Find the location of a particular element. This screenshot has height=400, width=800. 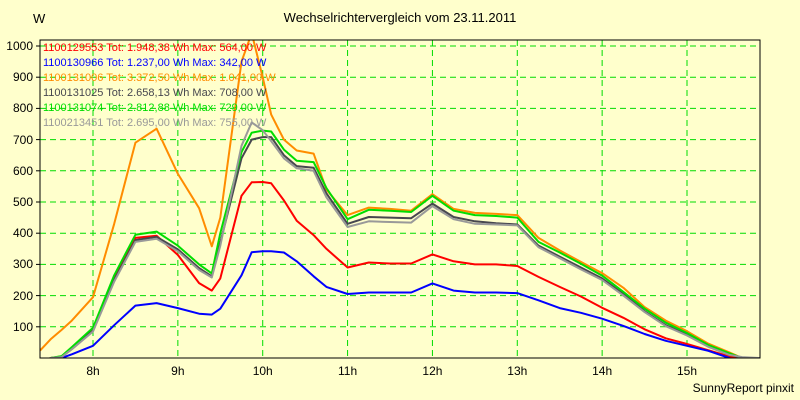

y-tick-label-300: 300 is located at coordinates (22, 264).